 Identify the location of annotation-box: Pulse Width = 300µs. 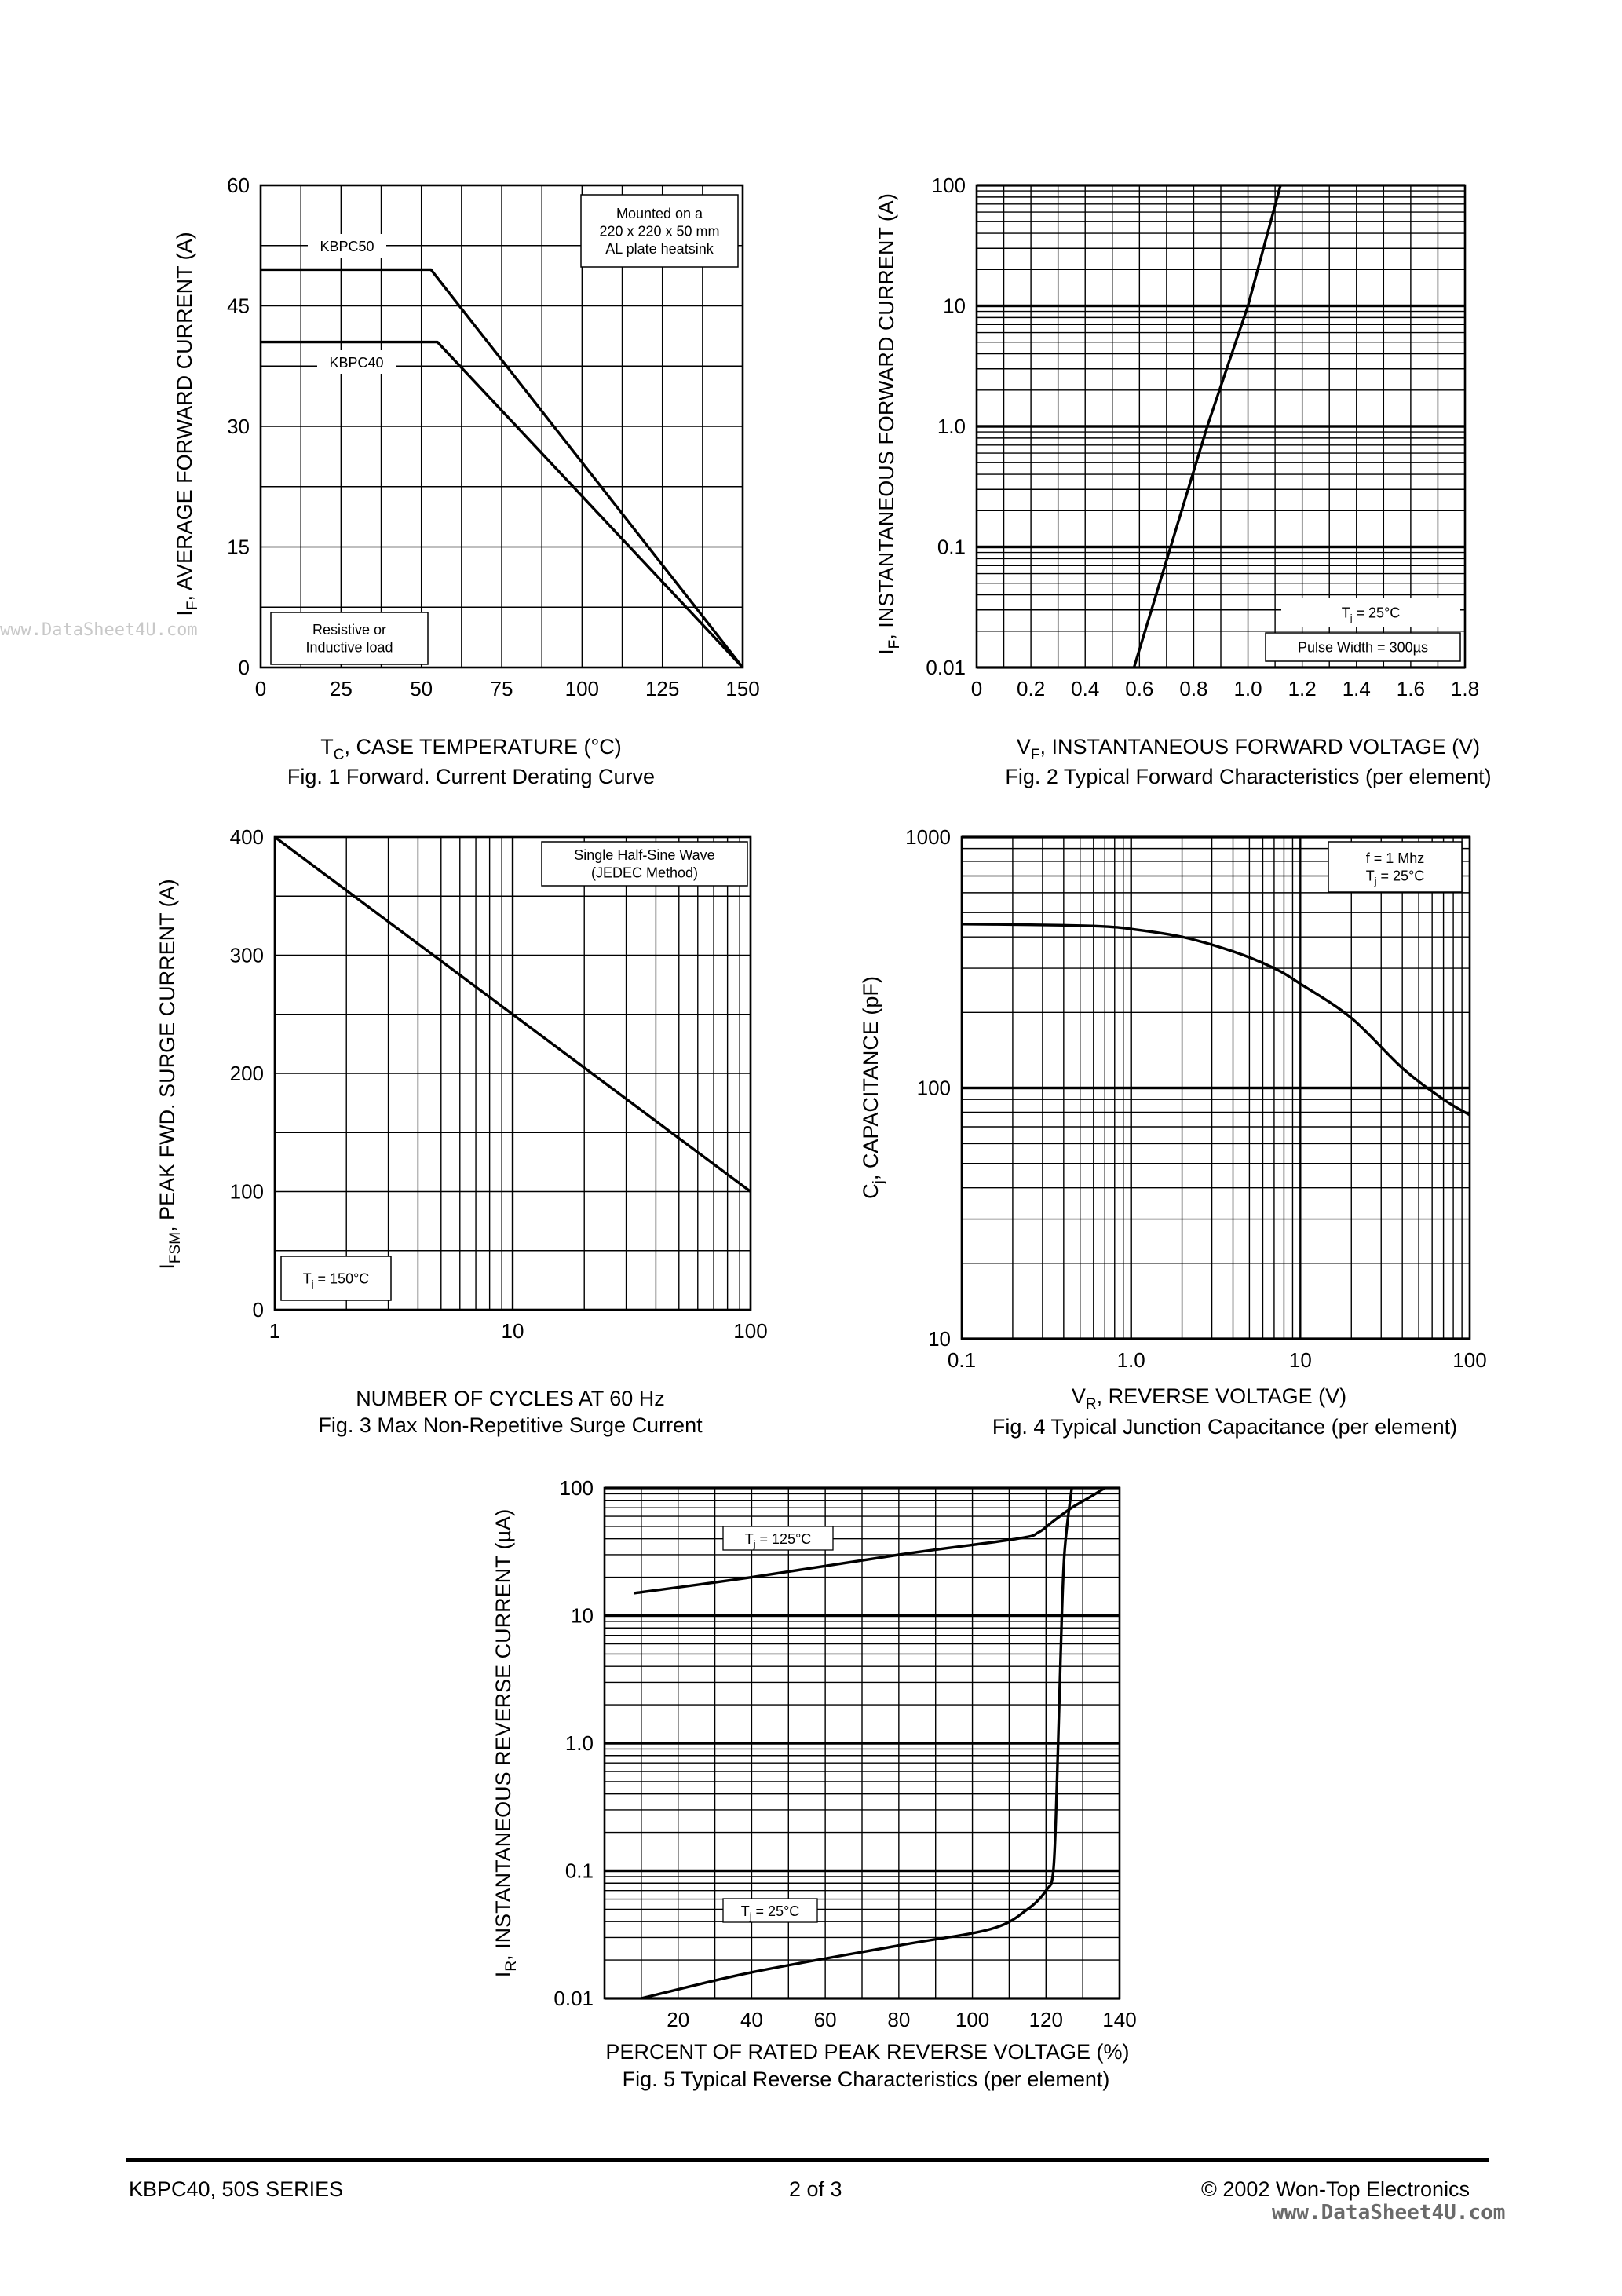
(1363, 647).